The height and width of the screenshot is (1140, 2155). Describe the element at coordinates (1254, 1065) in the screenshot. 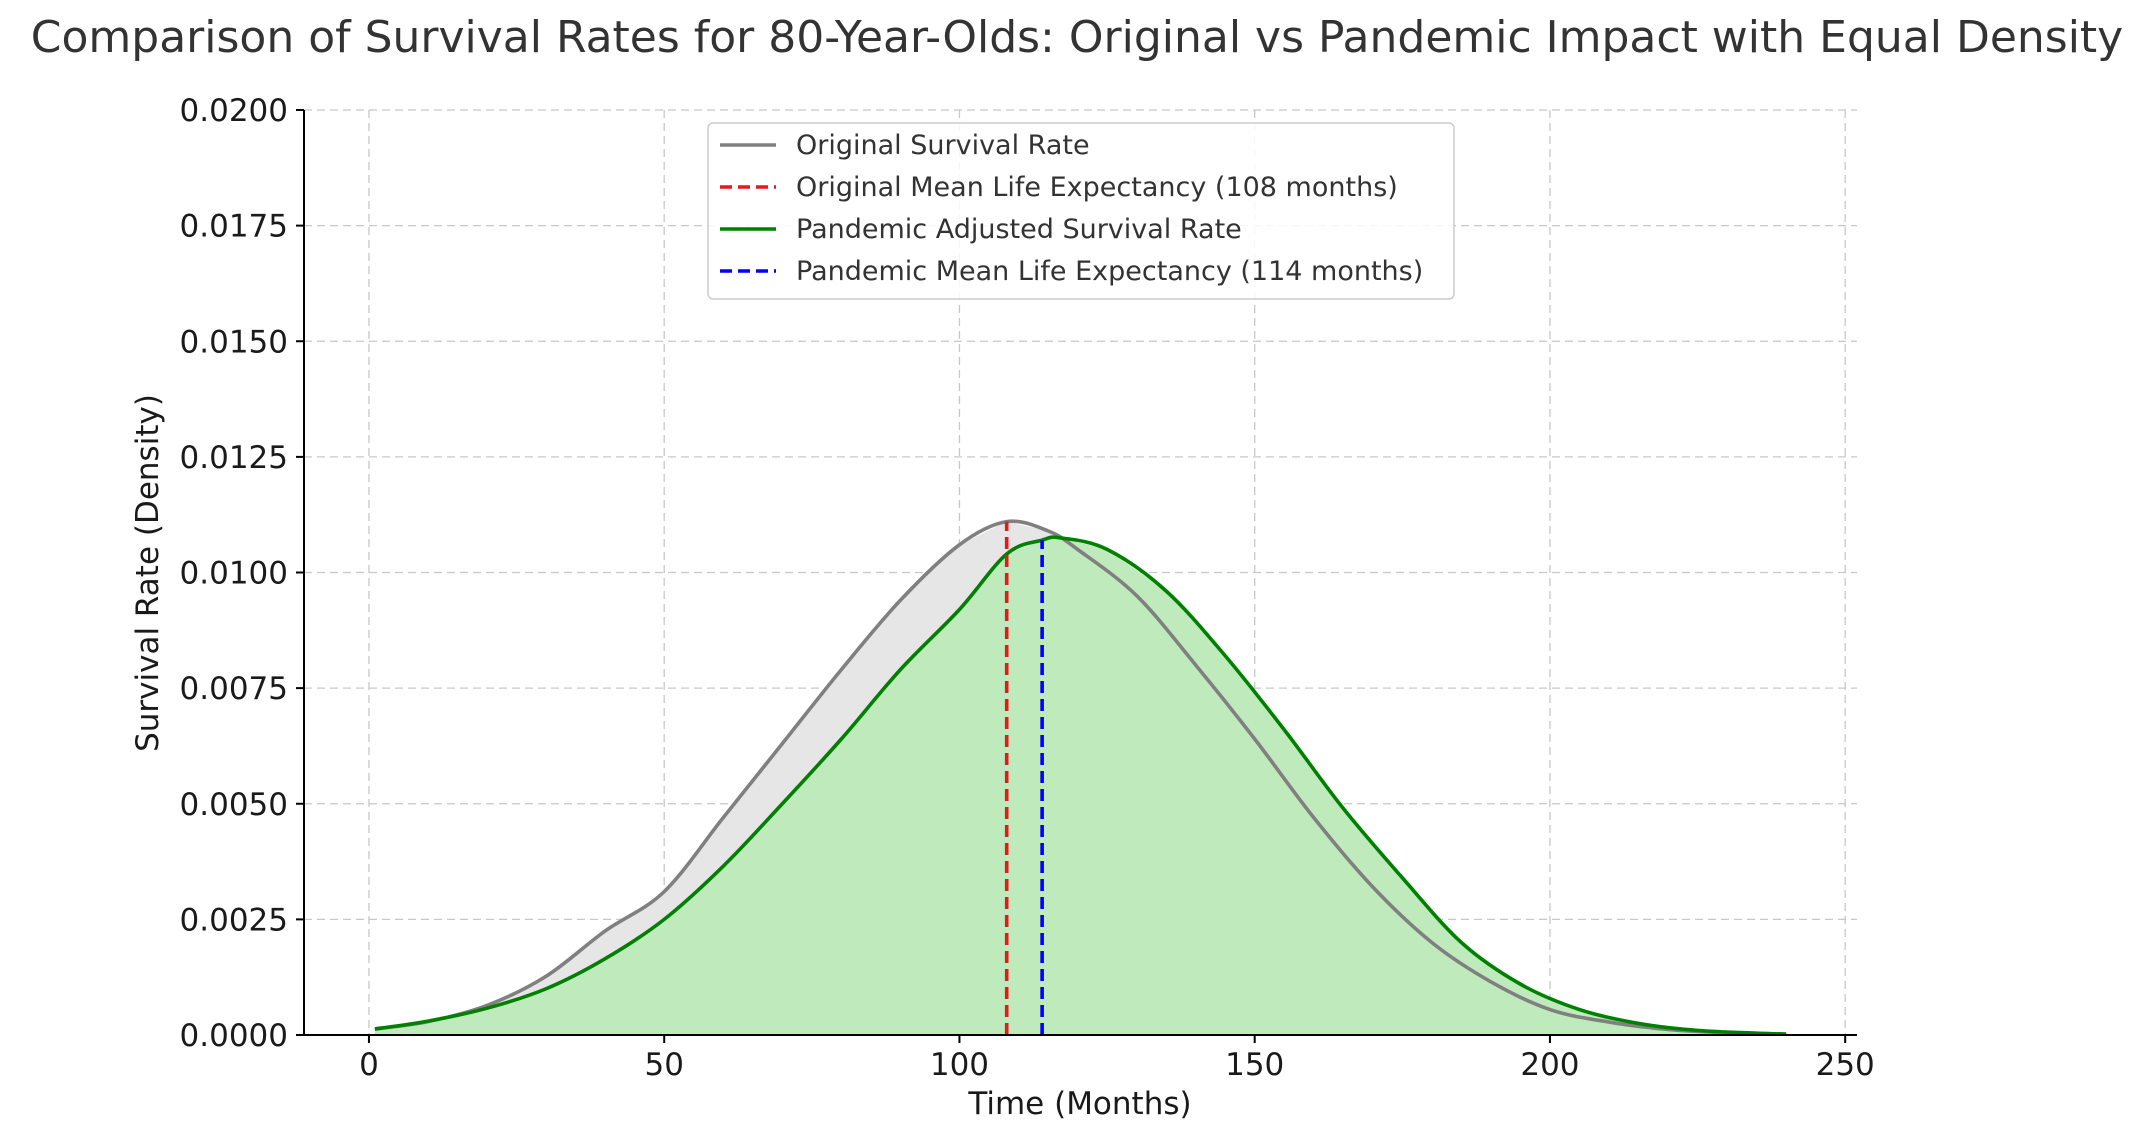

I see `x-tick-label: 150` at that location.